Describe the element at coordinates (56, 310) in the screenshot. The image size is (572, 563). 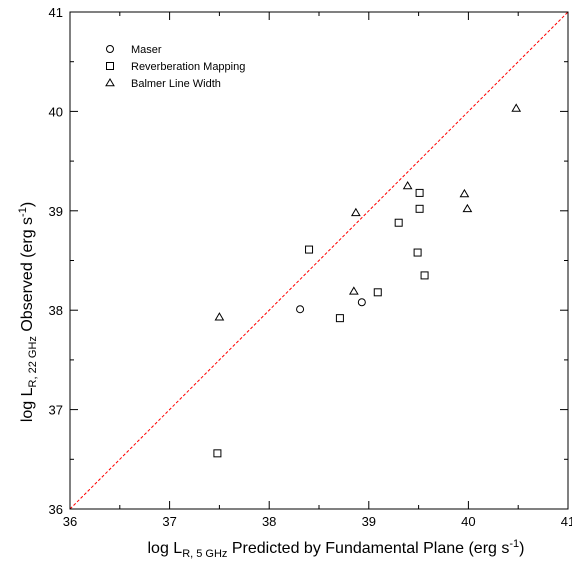
I see `y-tick-label: 38` at that location.